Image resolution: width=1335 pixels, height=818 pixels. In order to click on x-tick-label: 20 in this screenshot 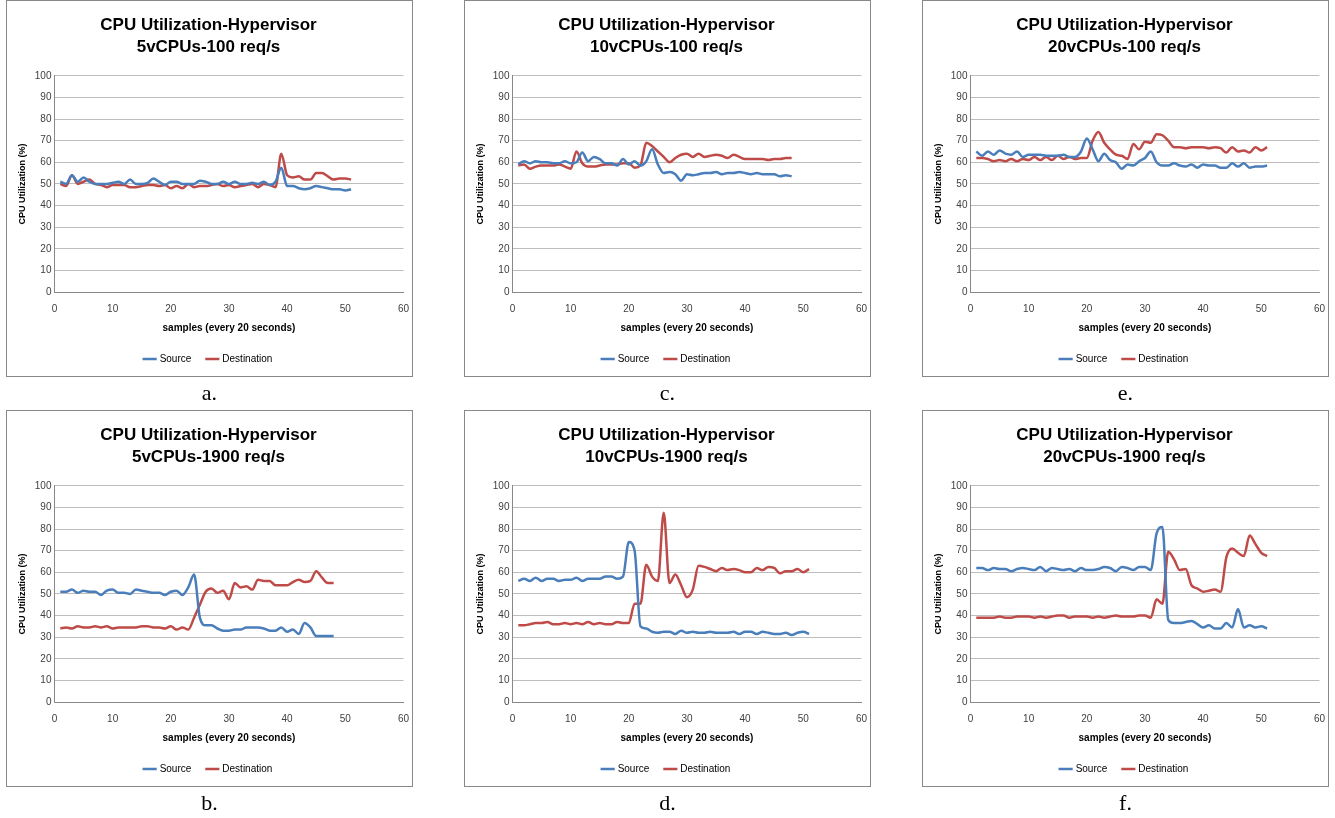, I will do `click(1087, 308)`.